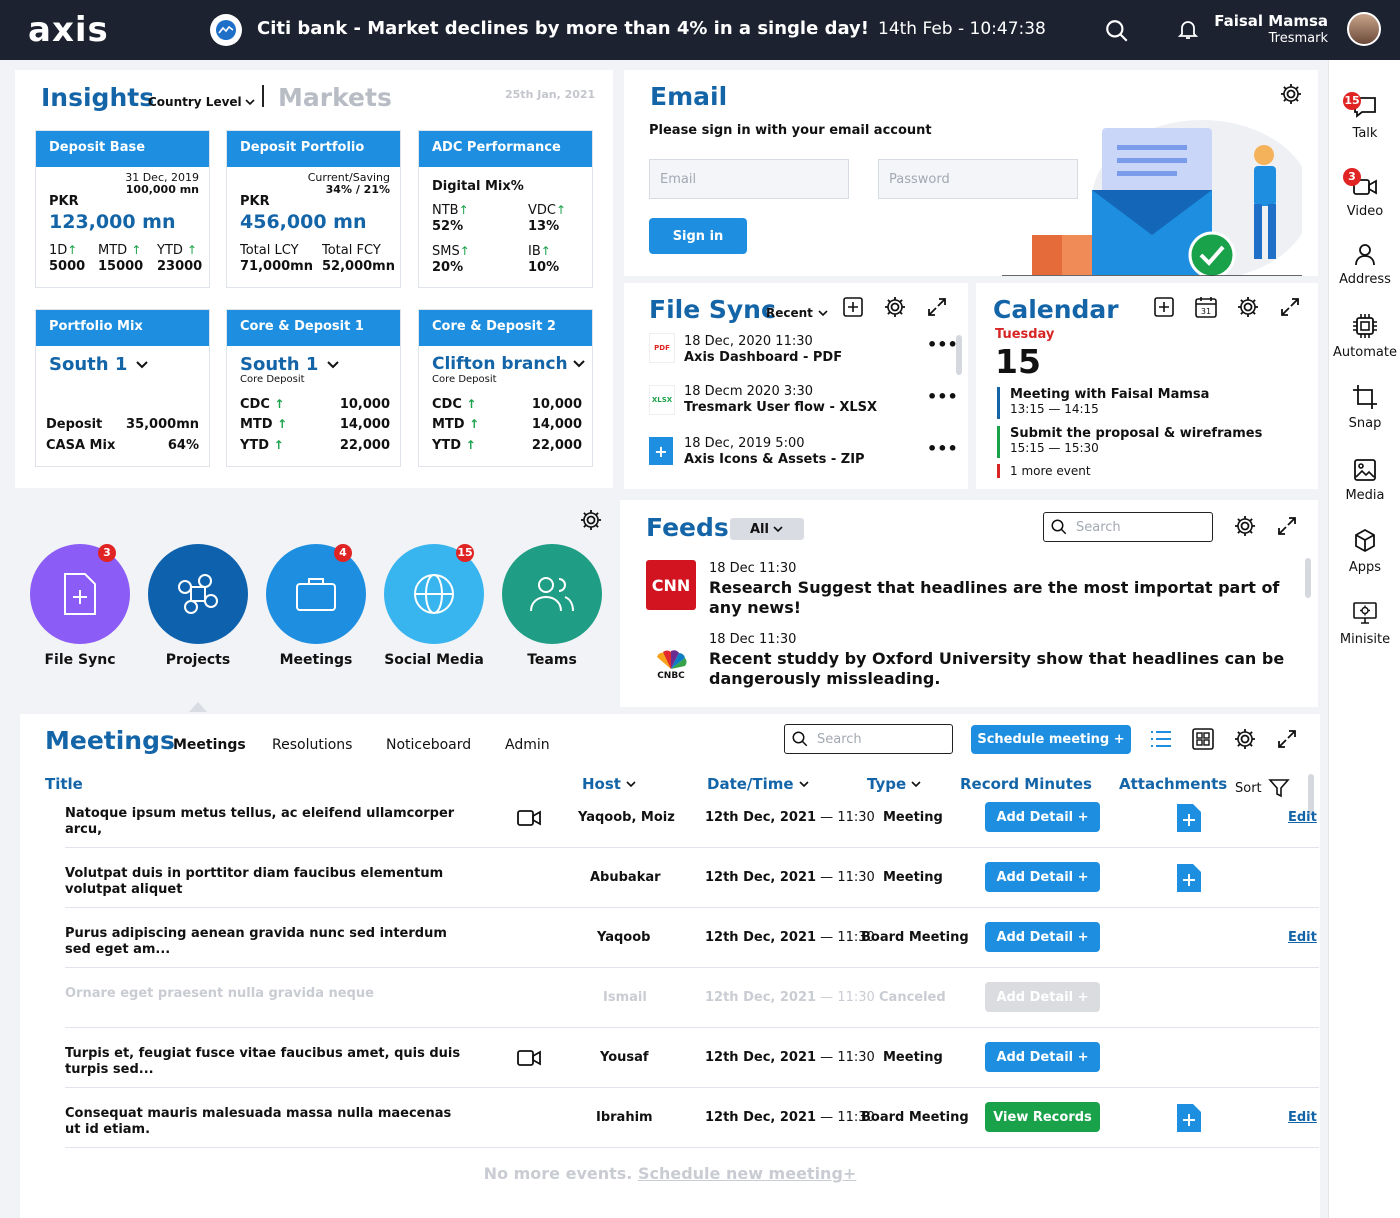  Describe the element at coordinates (747, 1173) in the screenshot. I see `schedule-new-meeting-link: Schedule new meeting+` at that location.